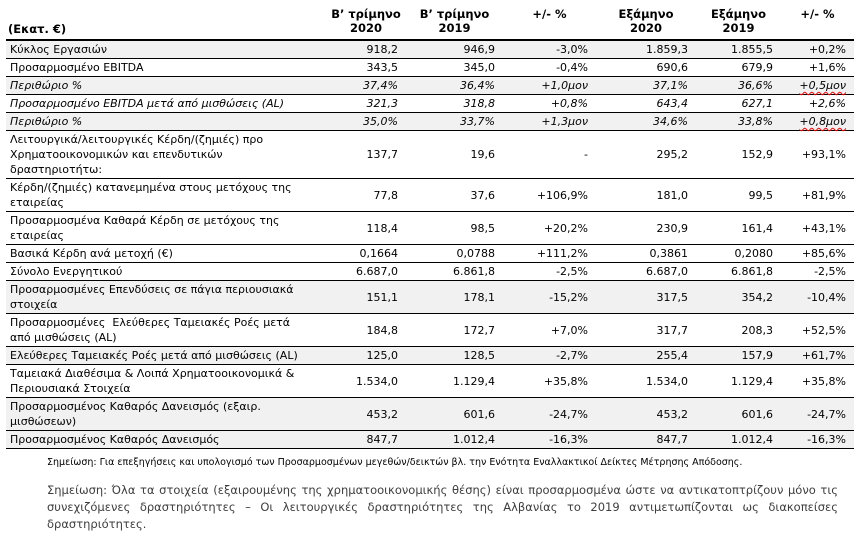 The width and height of the screenshot is (859, 547). What do you see at coordinates (366, 297) in the screenshot?
I see `cell-value: 151,1` at bounding box center [366, 297].